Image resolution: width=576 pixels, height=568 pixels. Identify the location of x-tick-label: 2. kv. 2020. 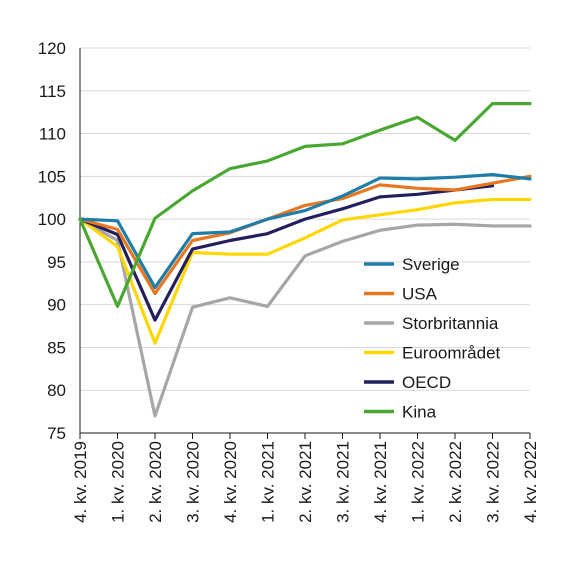
(155, 482).